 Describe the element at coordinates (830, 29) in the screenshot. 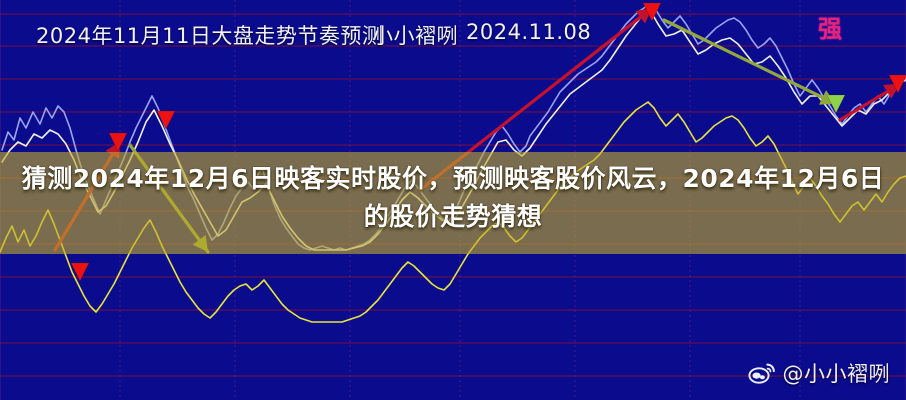

I see `strength-annotation: 强` at that location.